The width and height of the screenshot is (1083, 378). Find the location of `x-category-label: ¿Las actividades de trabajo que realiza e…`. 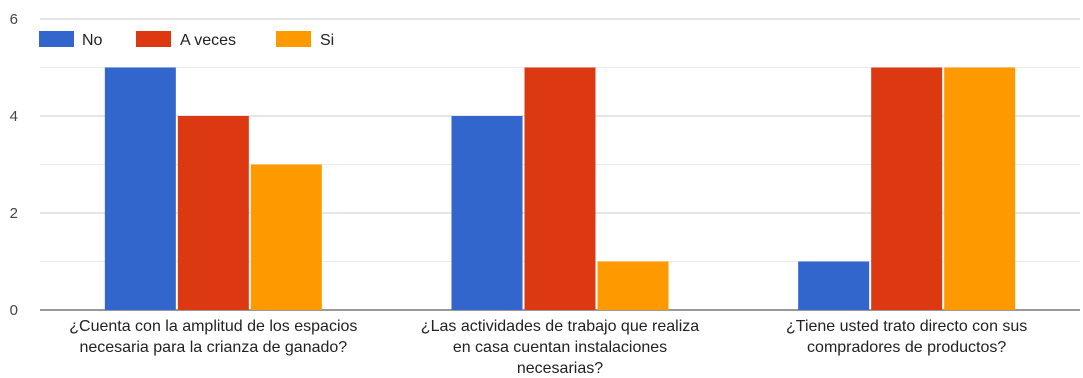

x-category-label: ¿Las actividades de trabajo que realiza e… is located at coordinates (560, 347).